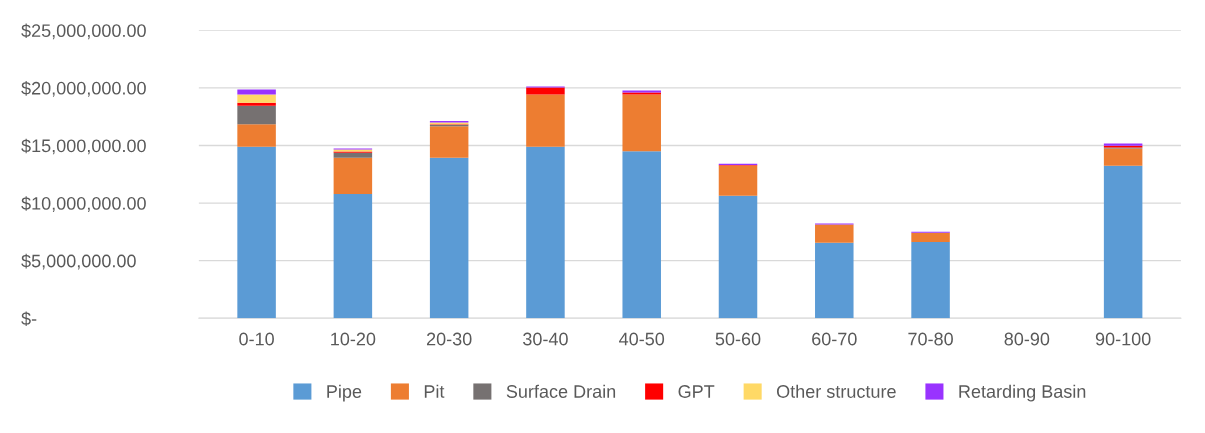 This screenshot has width=1205, height=433. I want to click on x-tick-label: 10-20, so click(353, 339).